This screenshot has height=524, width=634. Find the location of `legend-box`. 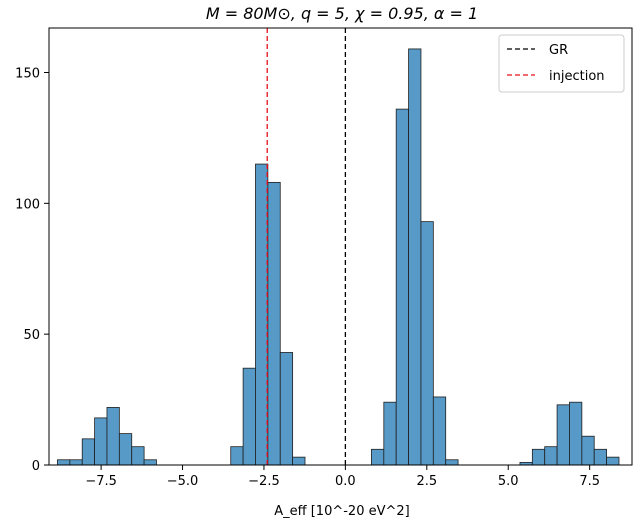

legend-box is located at coordinates (561, 63).